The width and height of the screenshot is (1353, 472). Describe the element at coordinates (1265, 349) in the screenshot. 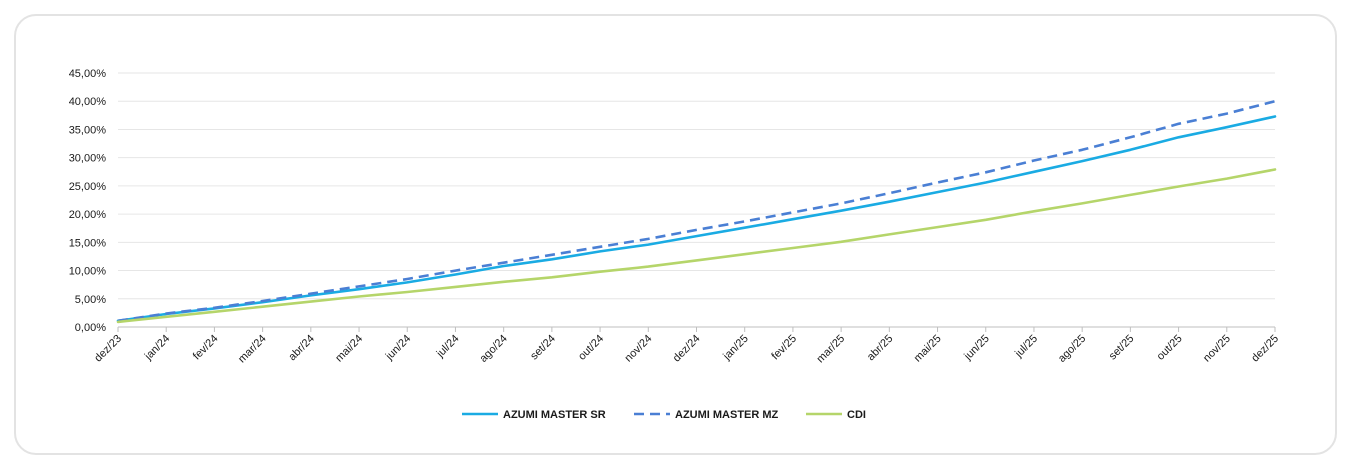

I see `x-tick-label: dez/25` at that location.